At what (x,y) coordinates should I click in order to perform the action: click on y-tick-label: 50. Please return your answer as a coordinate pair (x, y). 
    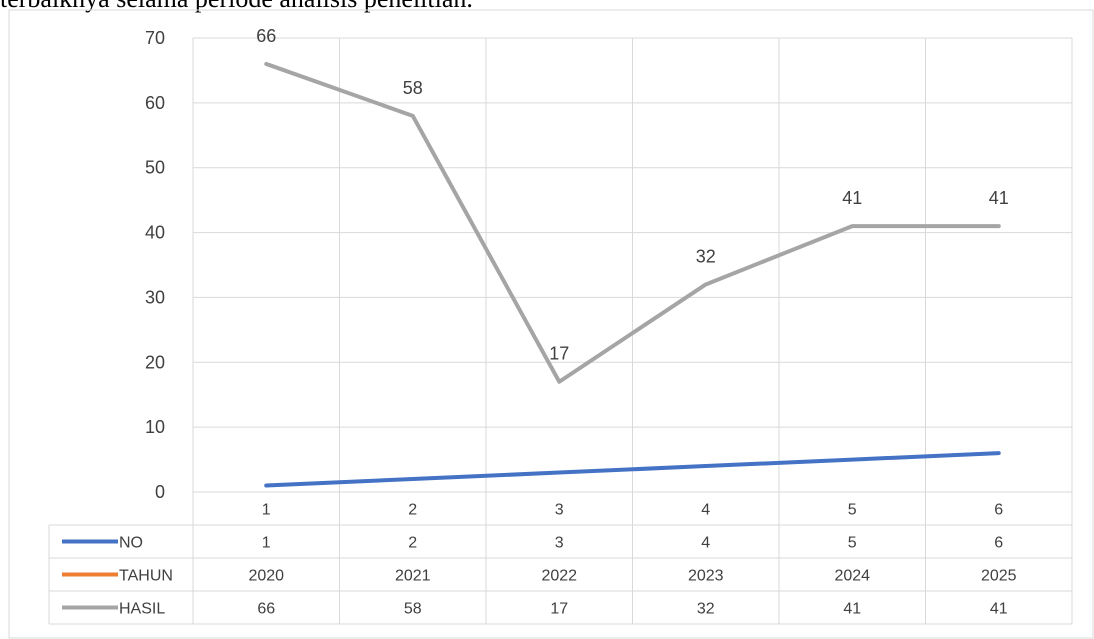
    Looking at the image, I should click on (155, 168).